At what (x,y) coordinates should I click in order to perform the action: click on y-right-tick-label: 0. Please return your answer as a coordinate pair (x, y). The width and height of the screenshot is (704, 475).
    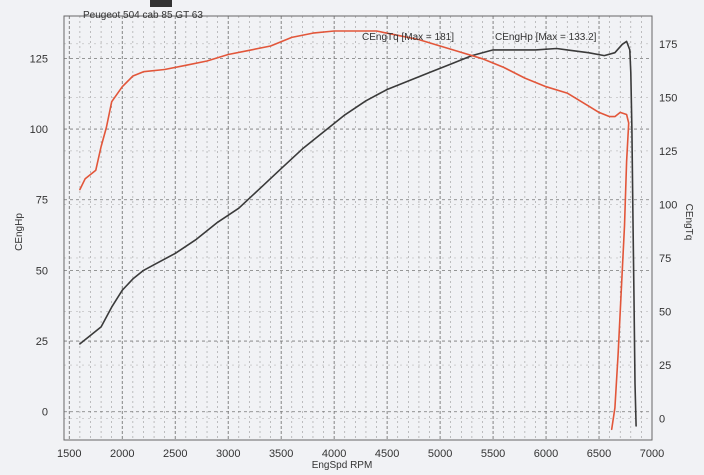
    Looking at the image, I should click on (662, 420).